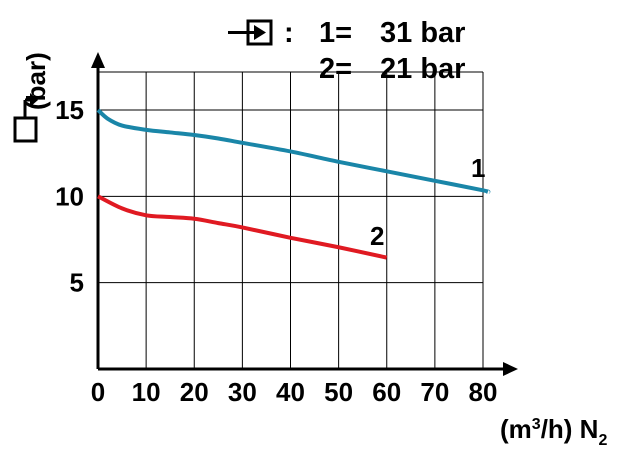 This screenshot has width=636, height=449. Describe the element at coordinates (290, 392) in the screenshot. I see `x-tick-label-40: 40` at that location.